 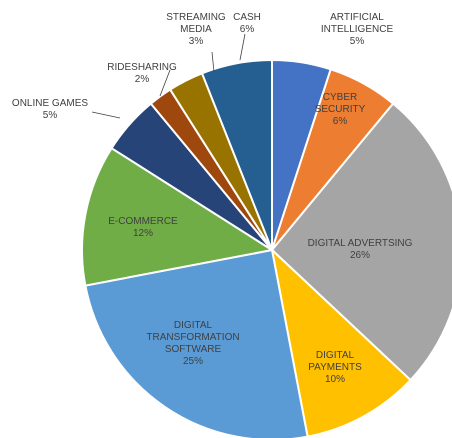 I want to click on label-line: RIDESHARING, so click(x=142, y=67).